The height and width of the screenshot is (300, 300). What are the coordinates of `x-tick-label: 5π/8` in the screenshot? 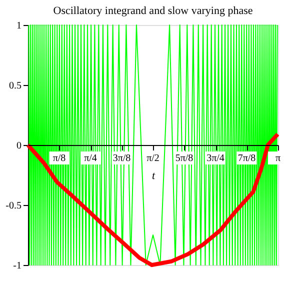 It's located at (184, 158).